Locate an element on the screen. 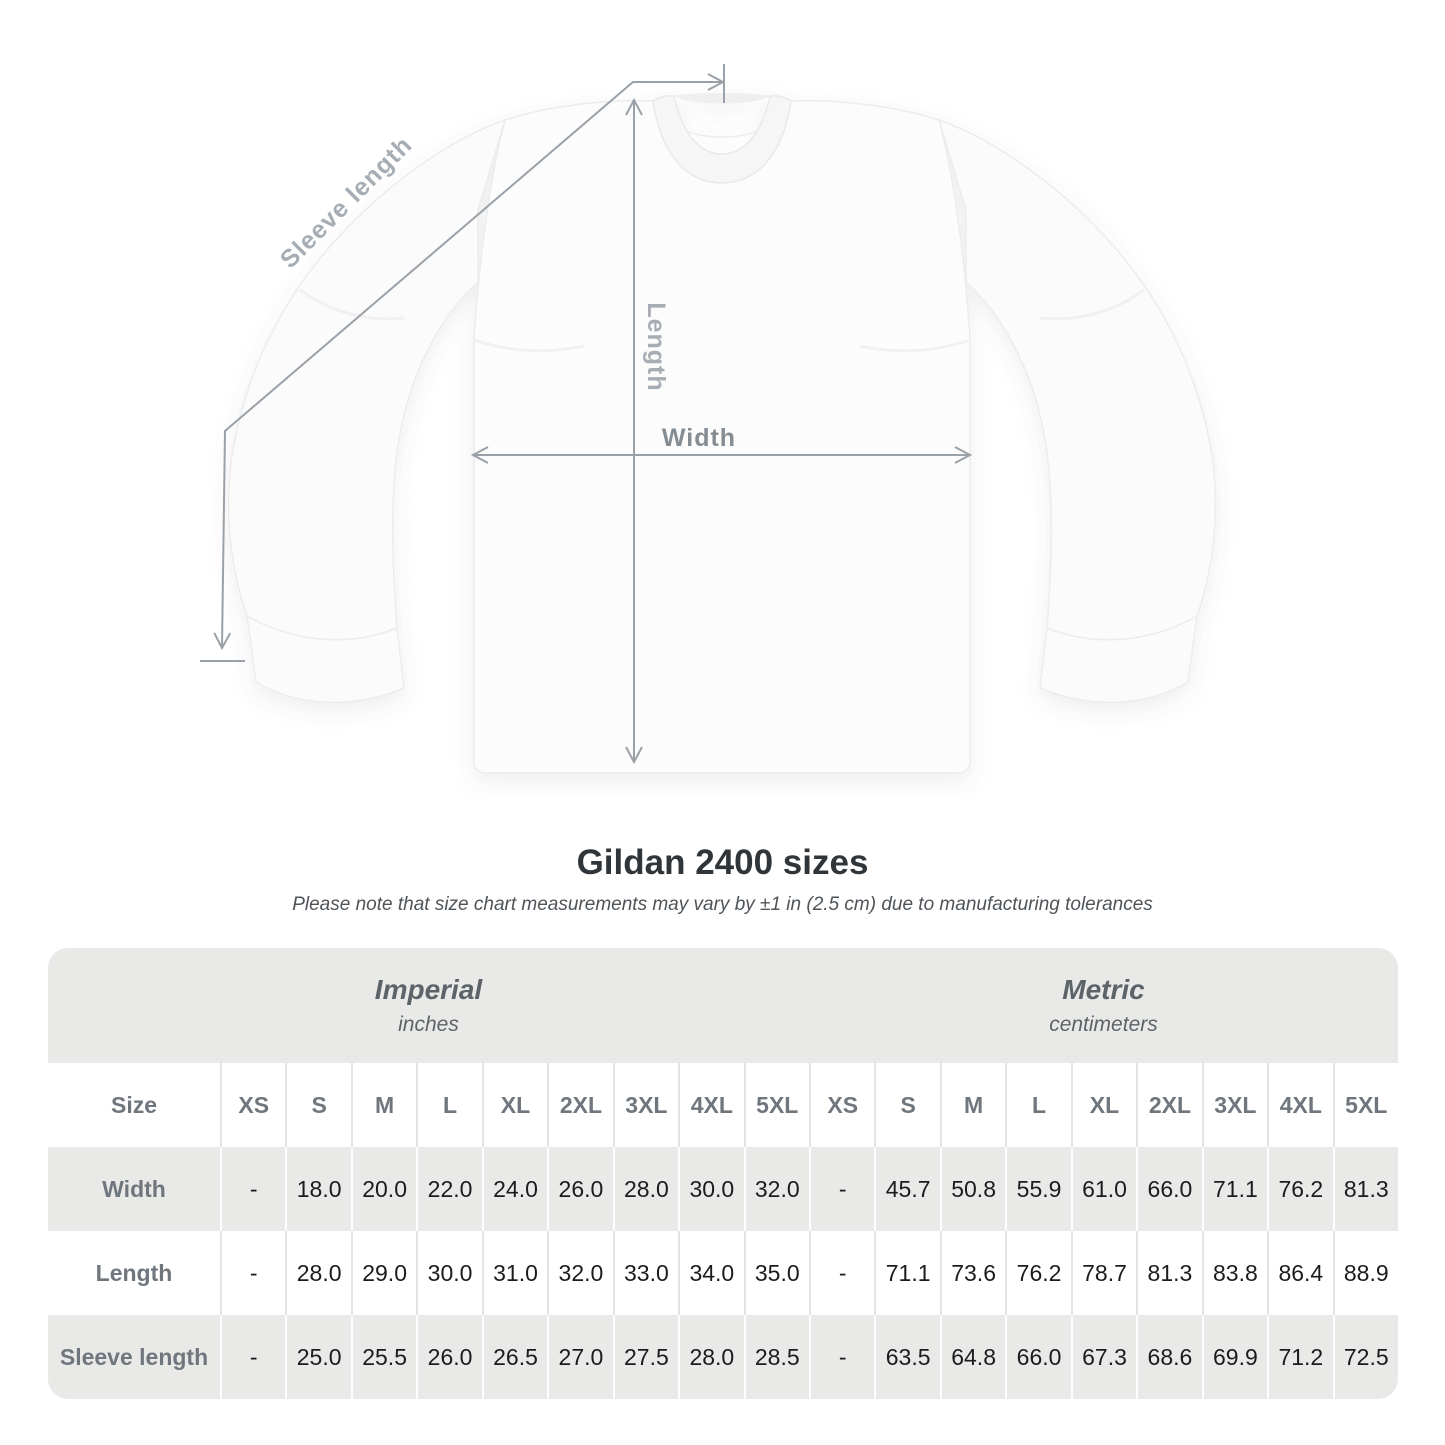 The height and width of the screenshot is (1445, 1445). imperial-value-cell: 28.5 is located at coordinates (776, 1357).